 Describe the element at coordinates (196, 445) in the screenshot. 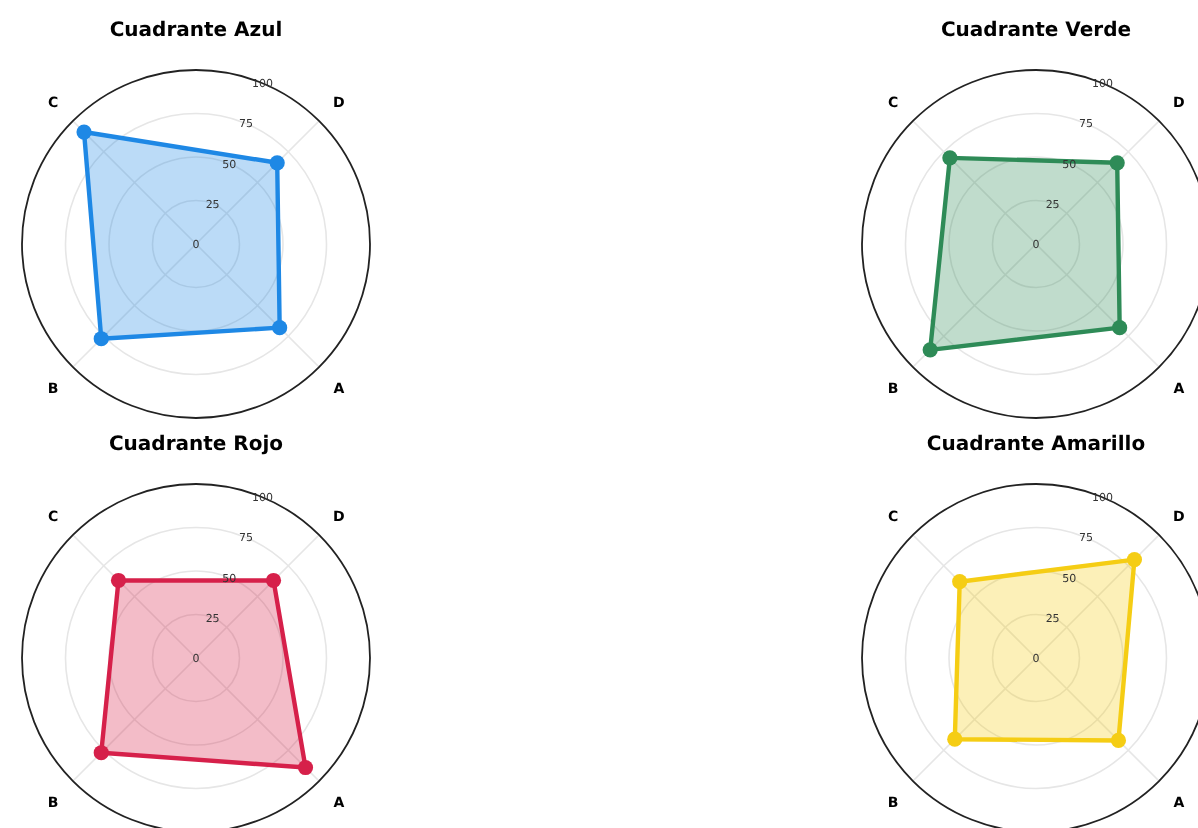

I see `chart-title: Cuadrante Rojo` at that location.